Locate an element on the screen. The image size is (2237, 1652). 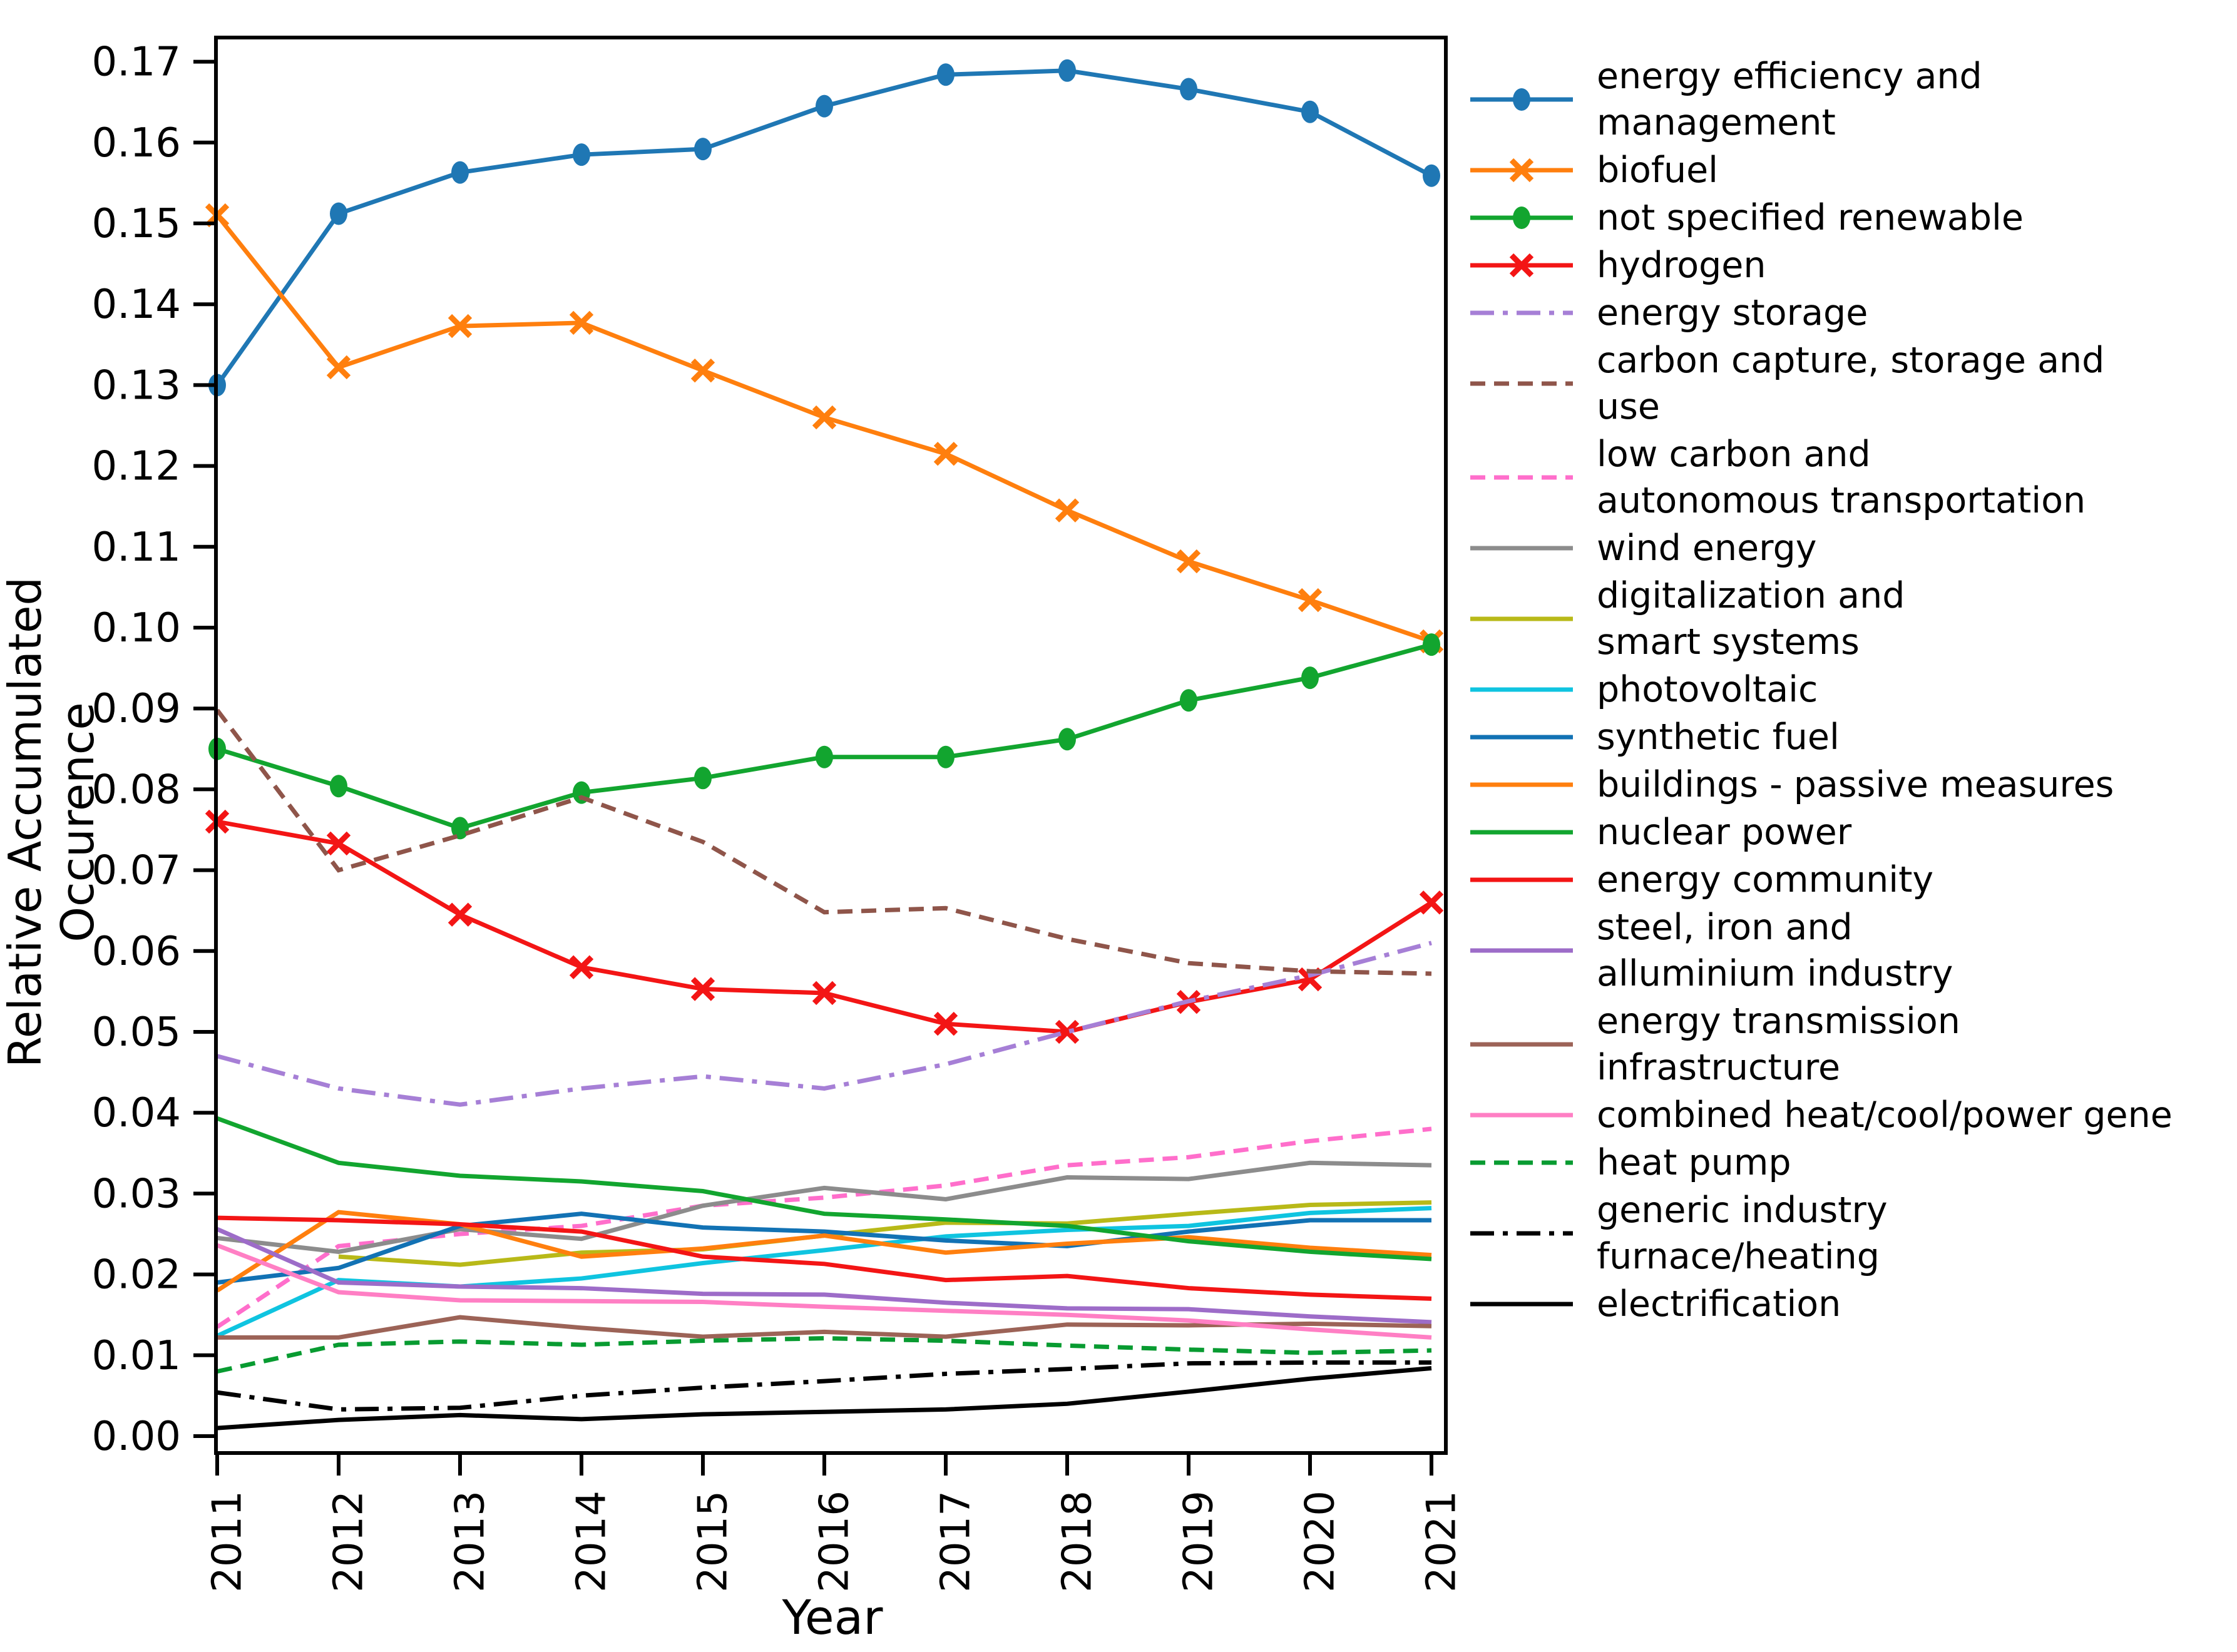
y-tick-label: 0.01 is located at coordinates (137, 1356).